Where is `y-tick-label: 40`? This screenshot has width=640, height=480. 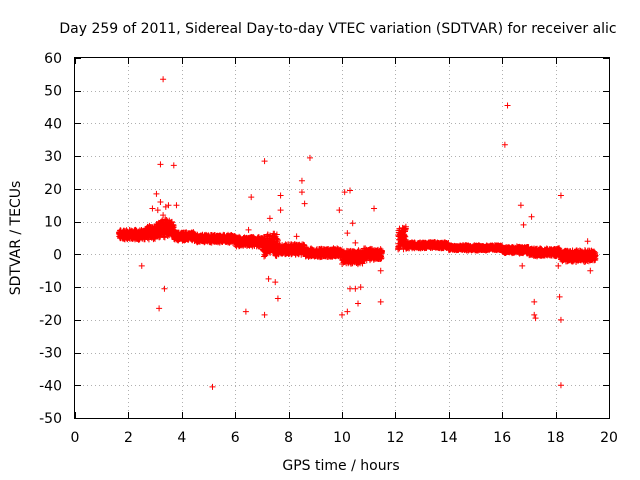 y-tick-label: 40 is located at coordinates (53, 124).